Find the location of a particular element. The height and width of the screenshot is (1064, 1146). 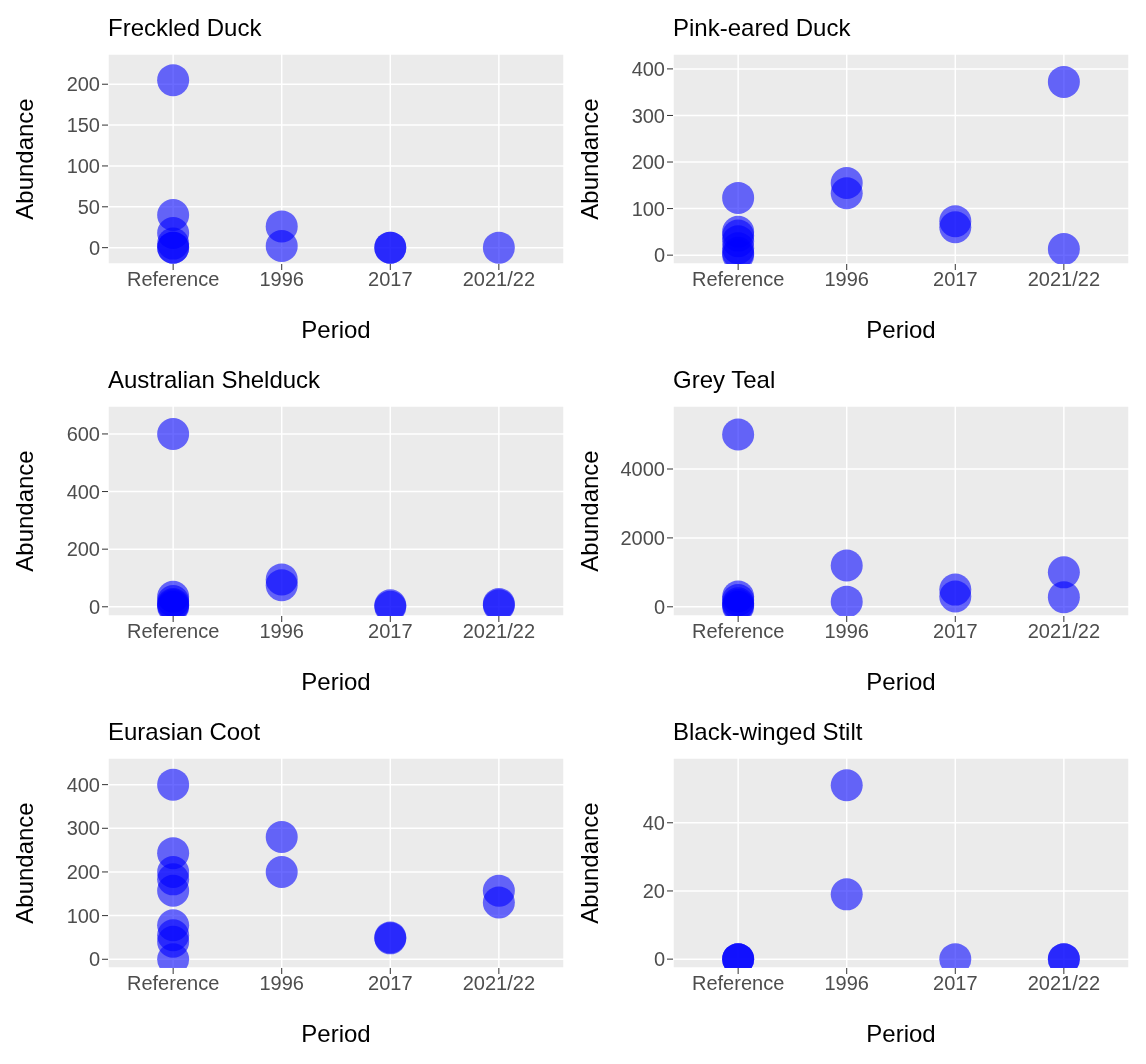

y-tick-label: 4000 is located at coordinates (642, 469).